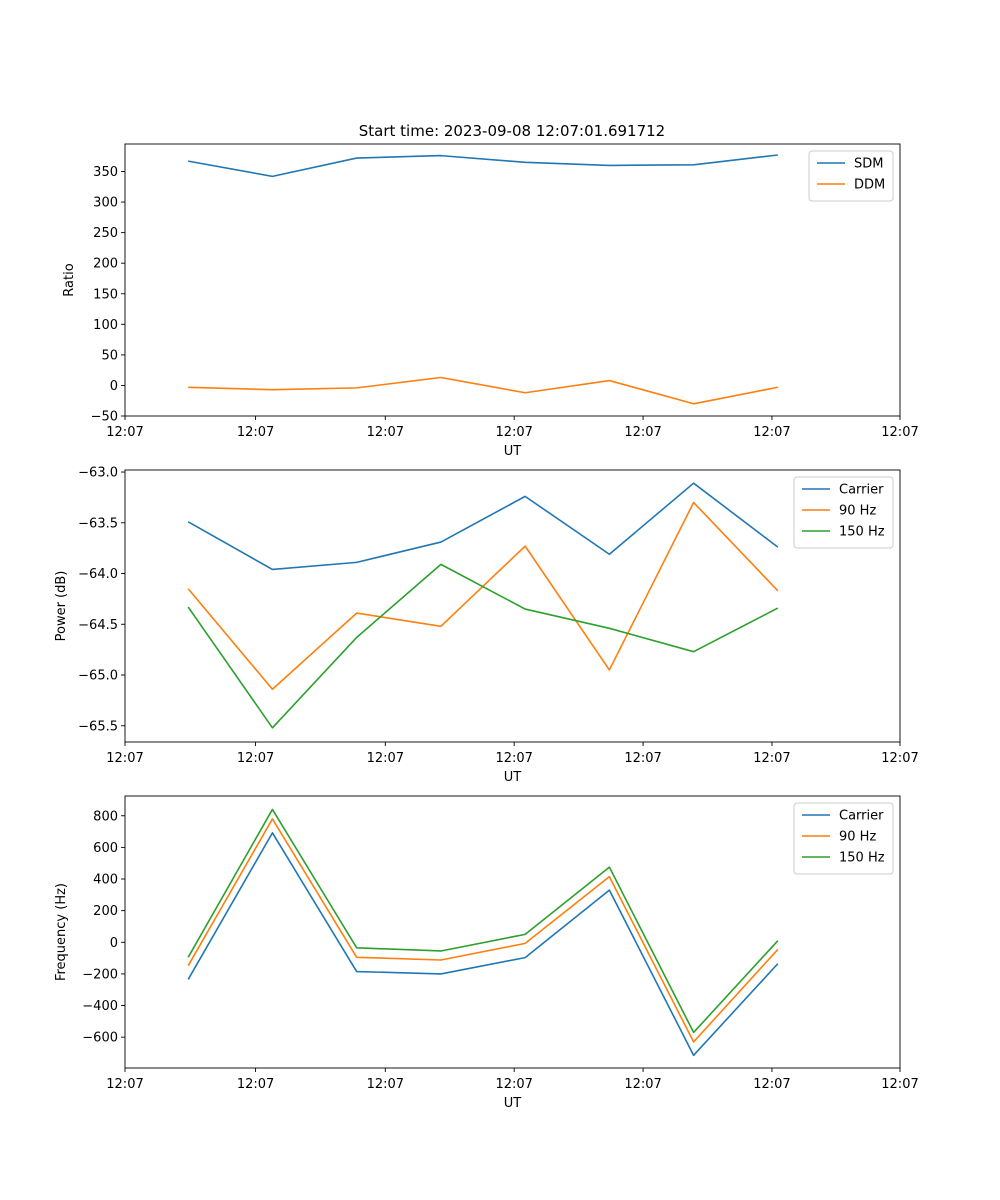 This screenshot has width=1000, height=1200. I want to click on y-tick-label: 300, so click(105, 203).